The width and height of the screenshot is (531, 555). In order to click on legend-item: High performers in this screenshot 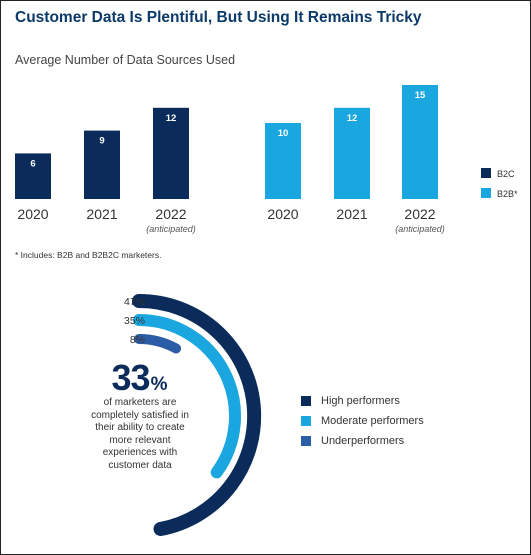, I will do `click(362, 401)`.